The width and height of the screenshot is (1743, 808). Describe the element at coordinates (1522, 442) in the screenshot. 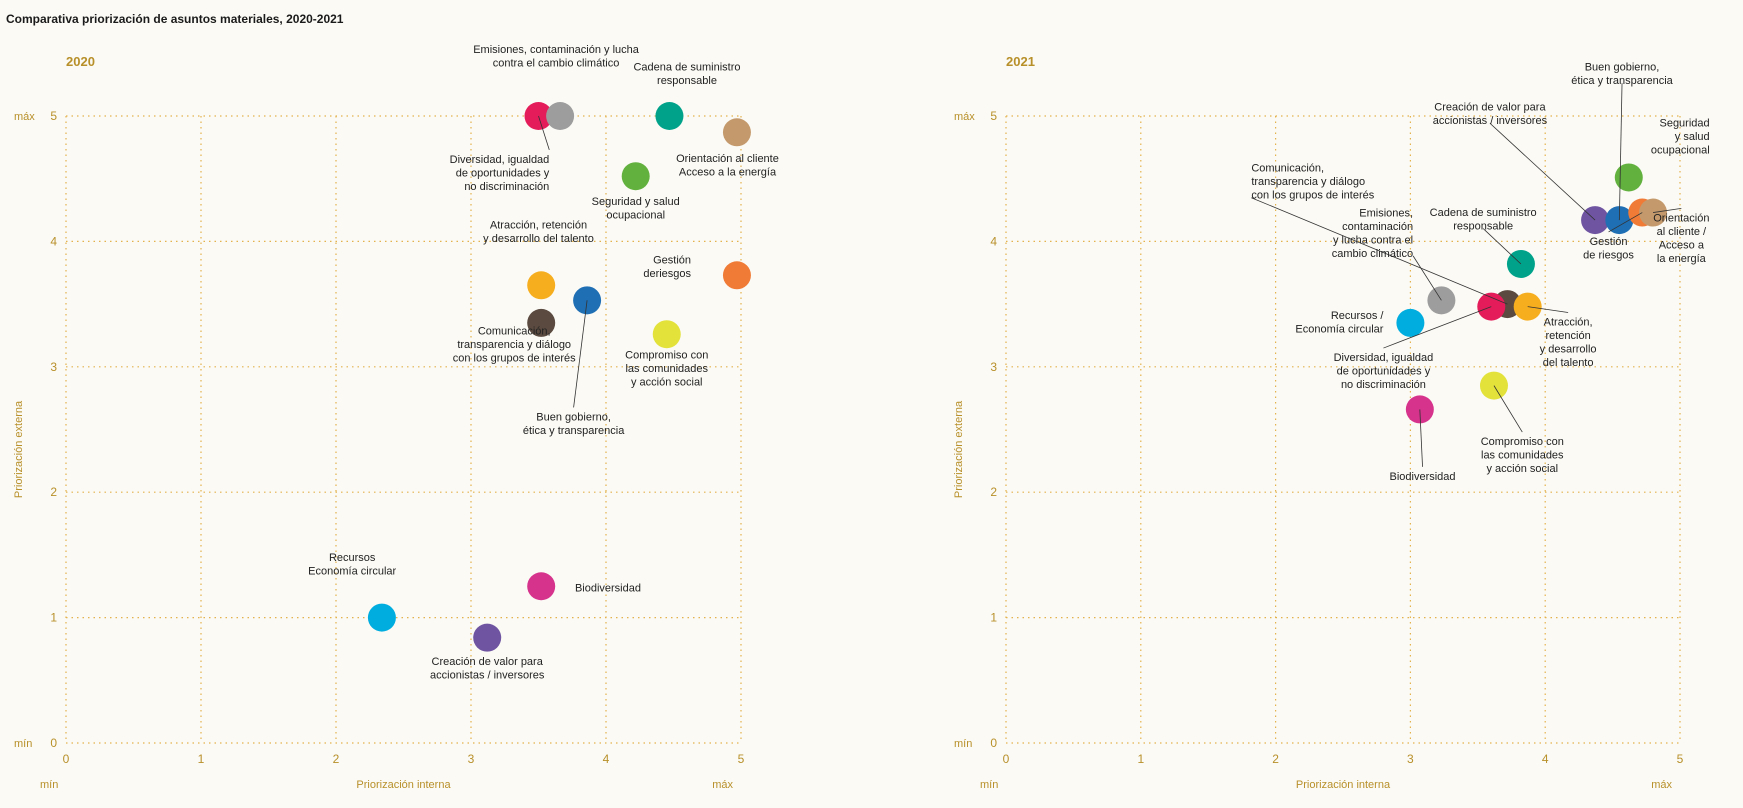

I see `point-label-line: Compromiso con` at that location.